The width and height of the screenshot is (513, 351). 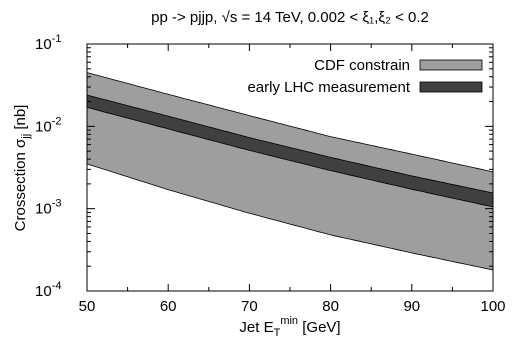 What do you see at coordinates (168, 306) in the screenshot?
I see `x-tick-label: 60` at bounding box center [168, 306].